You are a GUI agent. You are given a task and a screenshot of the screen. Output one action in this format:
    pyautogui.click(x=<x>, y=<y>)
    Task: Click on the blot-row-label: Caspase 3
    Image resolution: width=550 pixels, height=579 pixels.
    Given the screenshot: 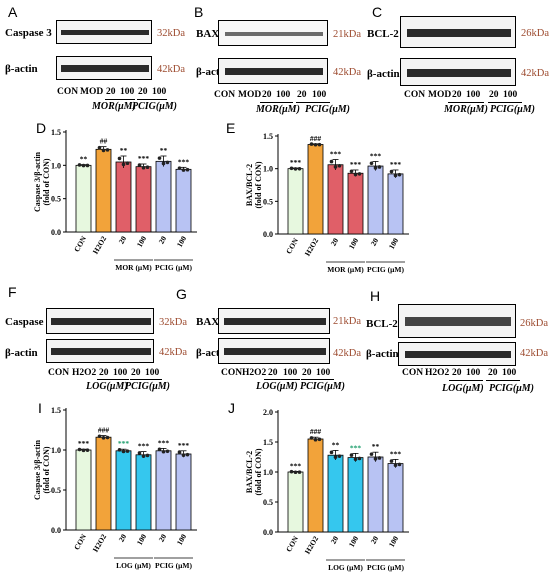 What is the action you would take?
    pyautogui.click(x=28, y=33)
    